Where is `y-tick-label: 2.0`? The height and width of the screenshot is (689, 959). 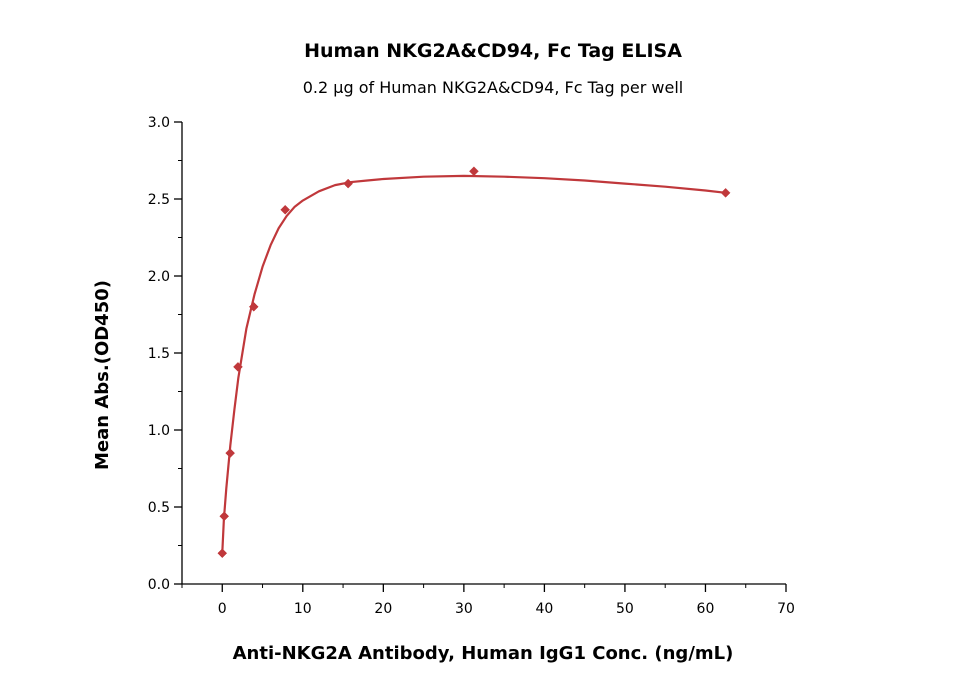
y-tick-label: 2.0 is located at coordinates (159, 277).